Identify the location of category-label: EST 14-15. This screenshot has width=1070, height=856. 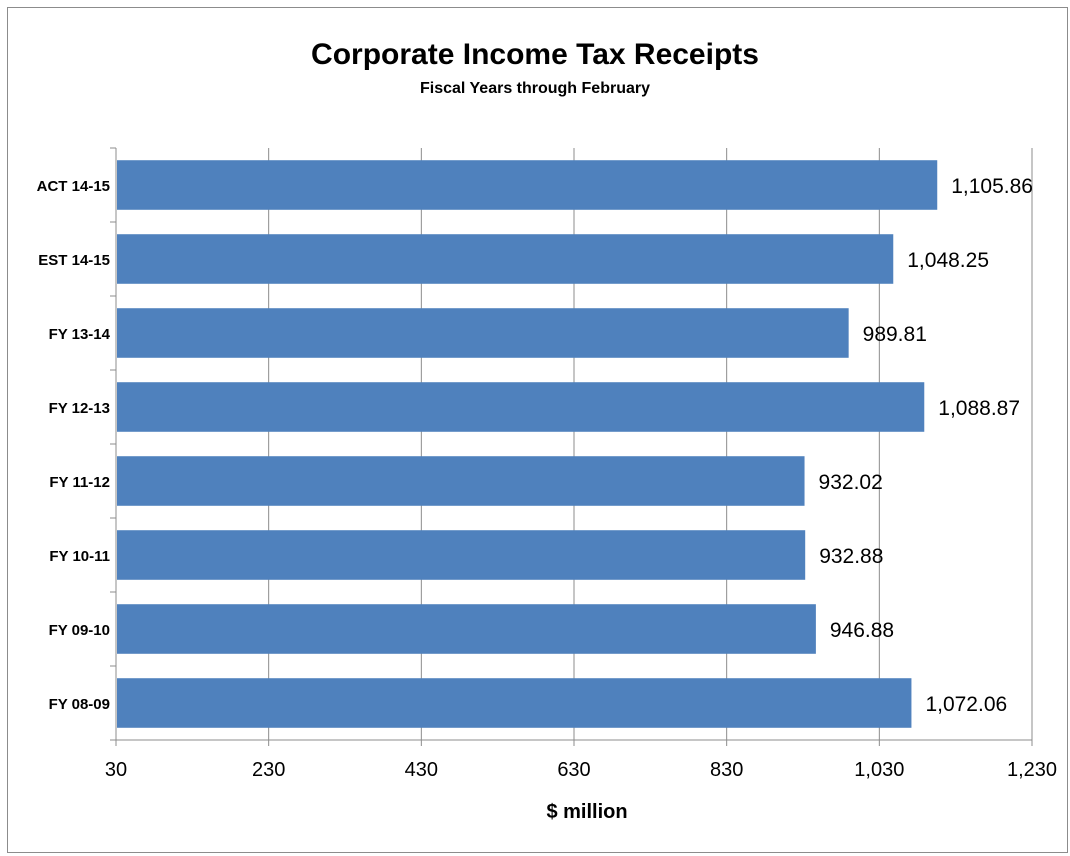
(74, 260).